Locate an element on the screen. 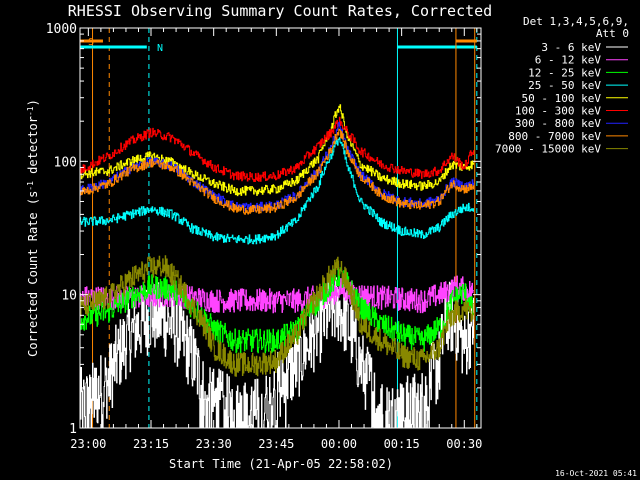 This screenshot has width=640, height=480. legend-label: 3 - 6 keV is located at coordinates (571, 47).